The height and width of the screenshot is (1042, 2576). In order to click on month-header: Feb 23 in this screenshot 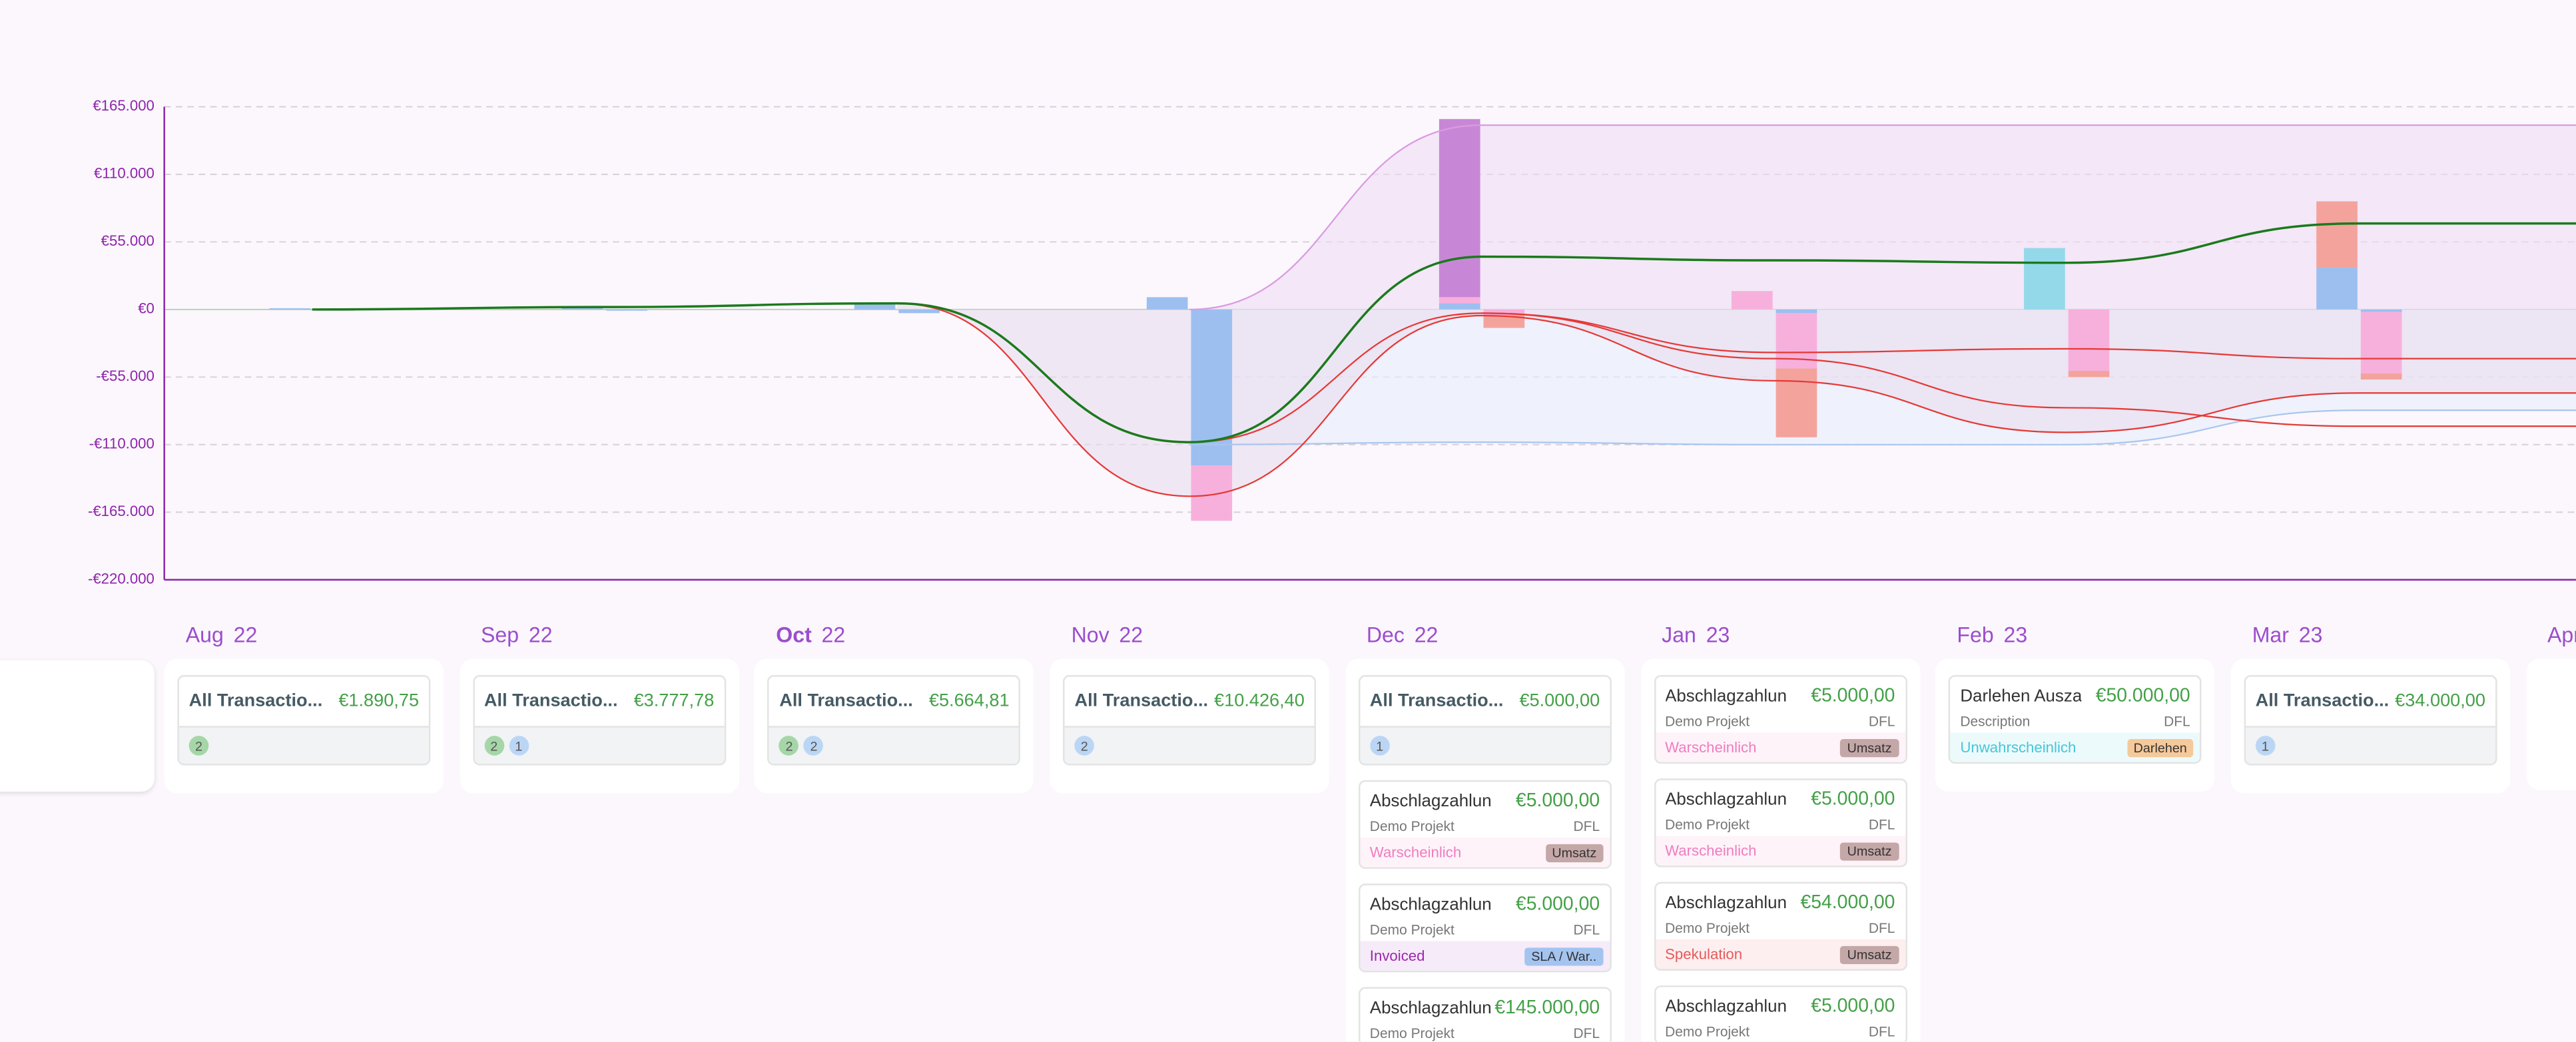, I will do `click(1992, 635)`.